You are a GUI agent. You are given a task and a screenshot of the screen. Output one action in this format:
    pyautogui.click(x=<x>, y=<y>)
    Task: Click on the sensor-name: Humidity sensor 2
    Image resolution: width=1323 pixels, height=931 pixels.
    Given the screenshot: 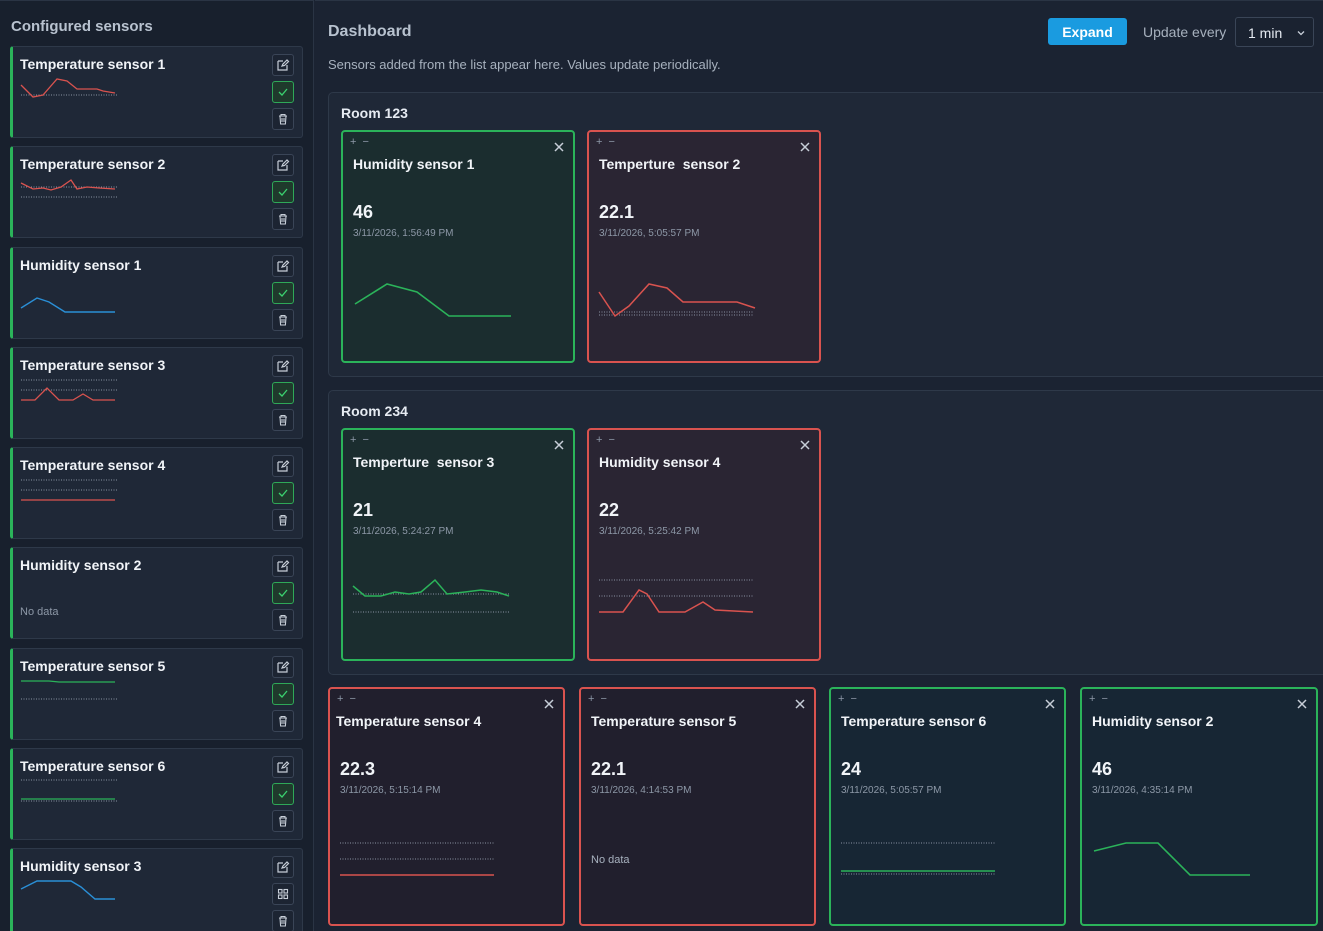 What is the action you would take?
    pyautogui.click(x=81, y=565)
    